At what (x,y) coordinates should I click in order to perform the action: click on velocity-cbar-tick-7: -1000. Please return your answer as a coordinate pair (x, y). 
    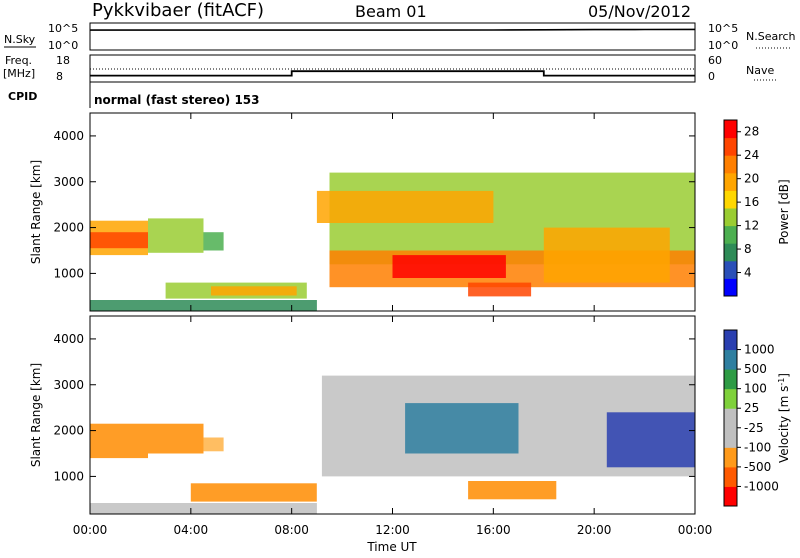
    Looking at the image, I should click on (761, 486).